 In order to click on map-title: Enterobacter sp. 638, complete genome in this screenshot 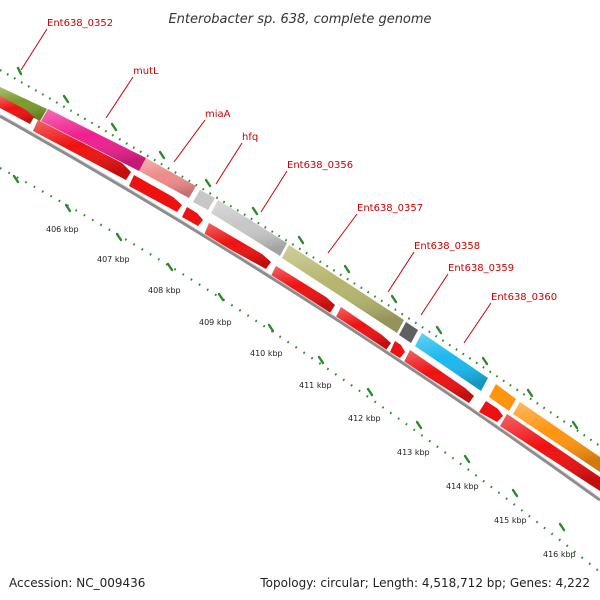, I will do `click(299, 19)`.